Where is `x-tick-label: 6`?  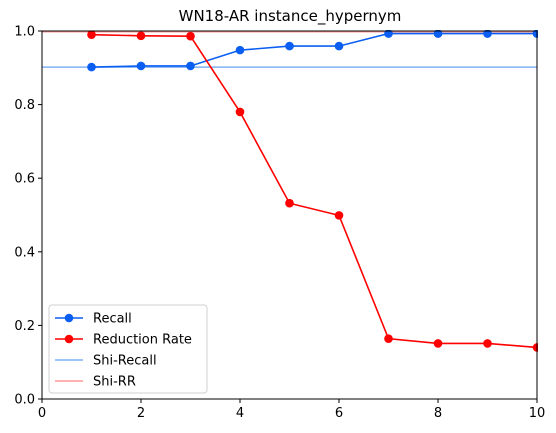 x-tick-label: 6 is located at coordinates (339, 413).